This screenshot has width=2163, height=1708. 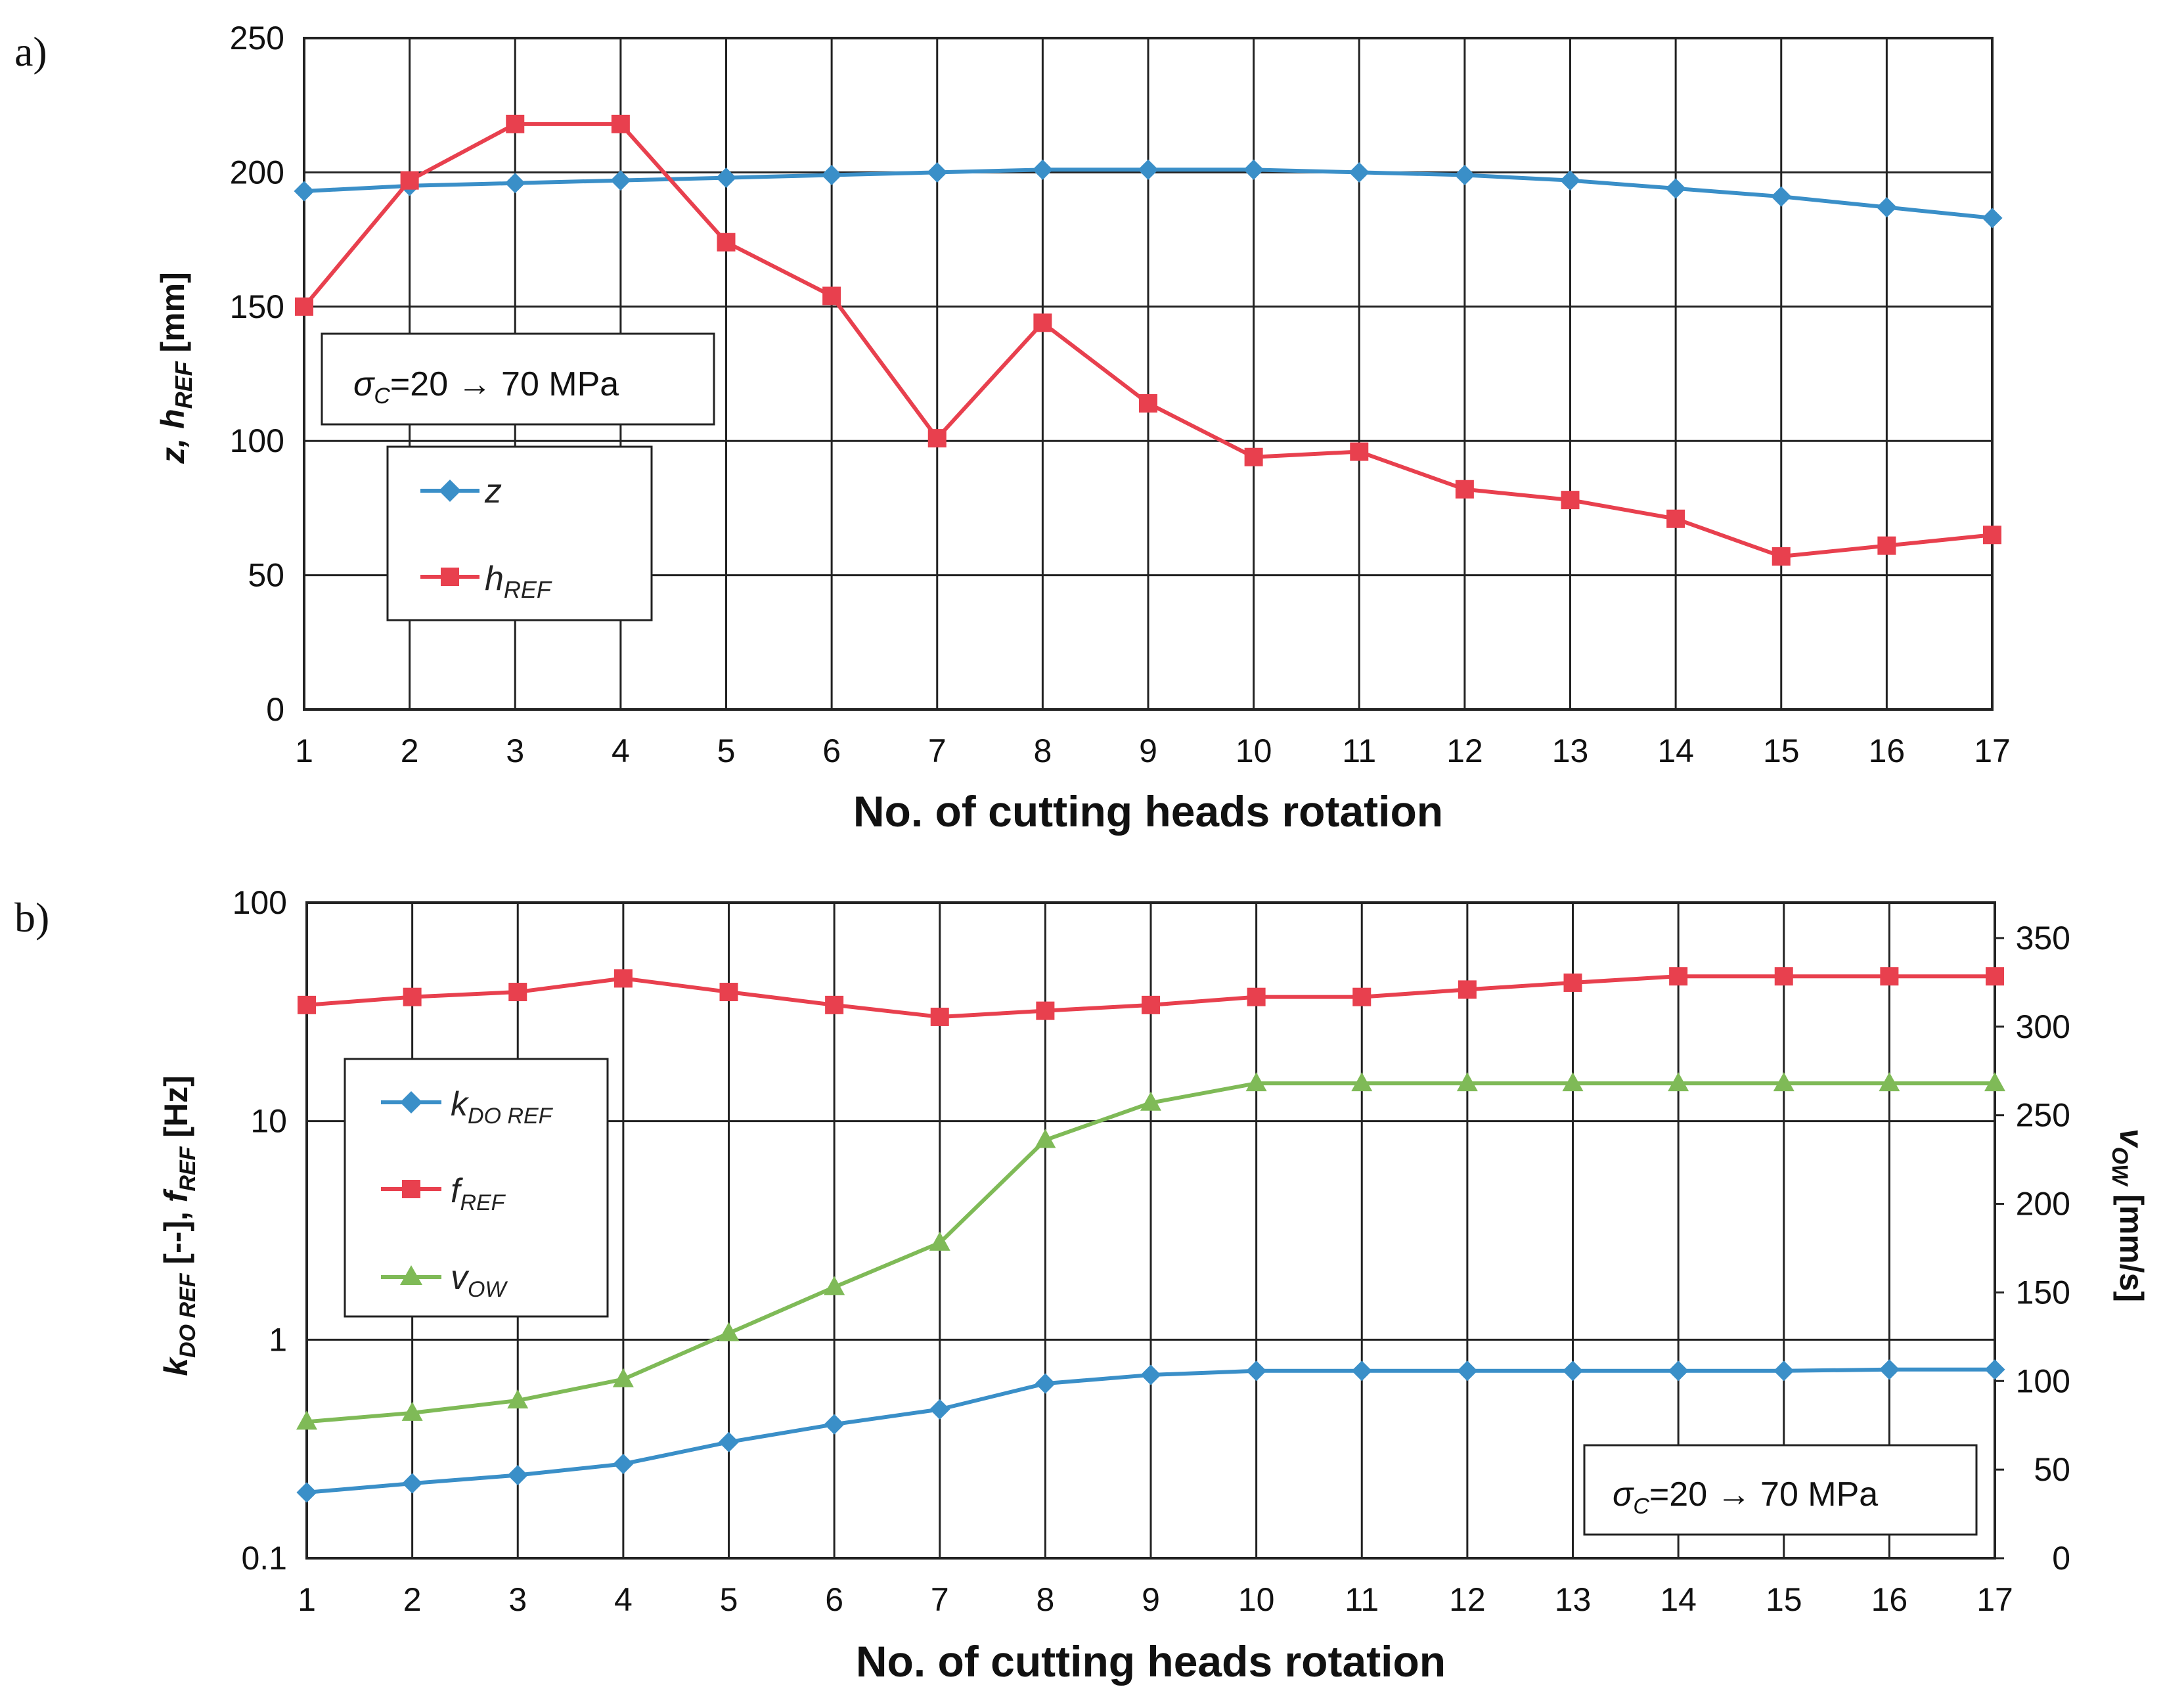 What do you see at coordinates (1781, 750) in the screenshot?
I see `chart-a-x-tick-label: 15` at bounding box center [1781, 750].